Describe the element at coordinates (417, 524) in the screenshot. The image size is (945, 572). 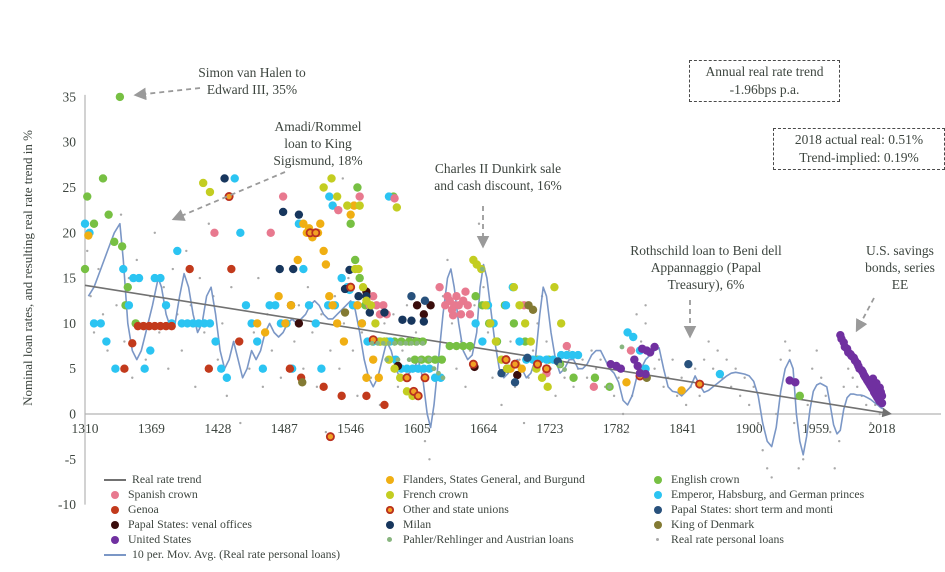
I see `legend-label: Milan` at that location.